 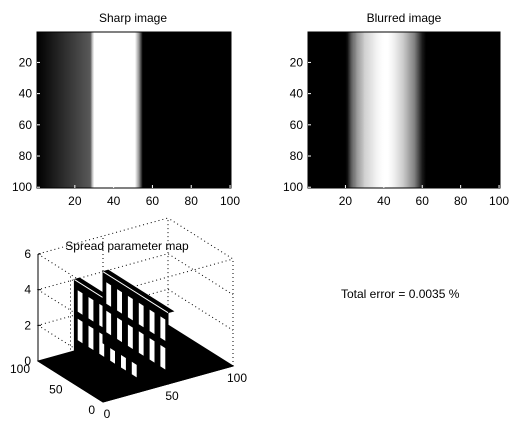 I want to click on spread-map-title: Spread parameter map, so click(x=127, y=246).